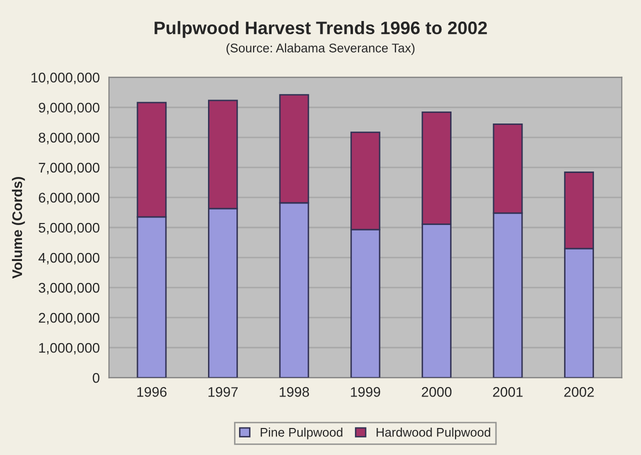 This screenshot has height=455, width=641. I want to click on y-tick-label: 4,000,000, so click(69, 258).